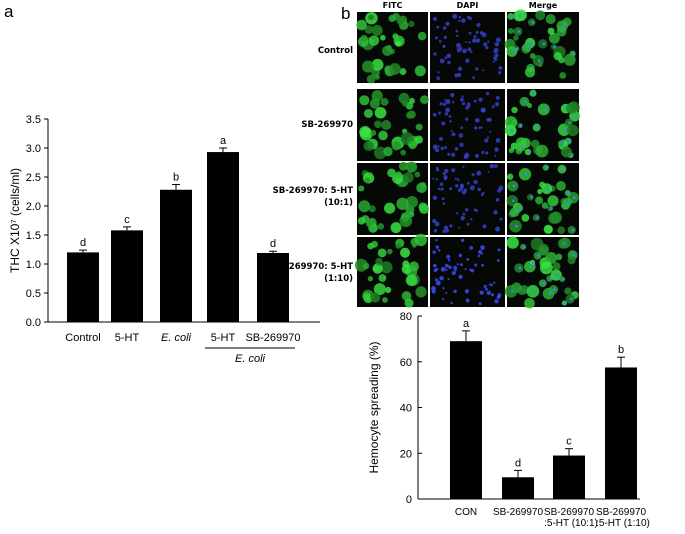 The width and height of the screenshot is (685, 534). What do you see at coordinates (338, 203) in the screenshot?
I see `row-label: (10:1)` at bounding box center [338, 203].